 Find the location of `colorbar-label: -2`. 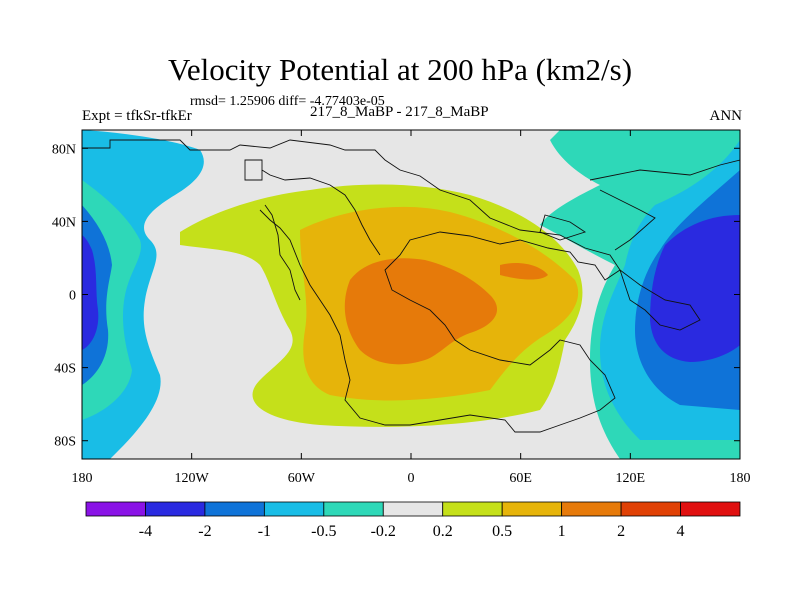

colorbar-label: -2 is located at coordinates (204, 531).